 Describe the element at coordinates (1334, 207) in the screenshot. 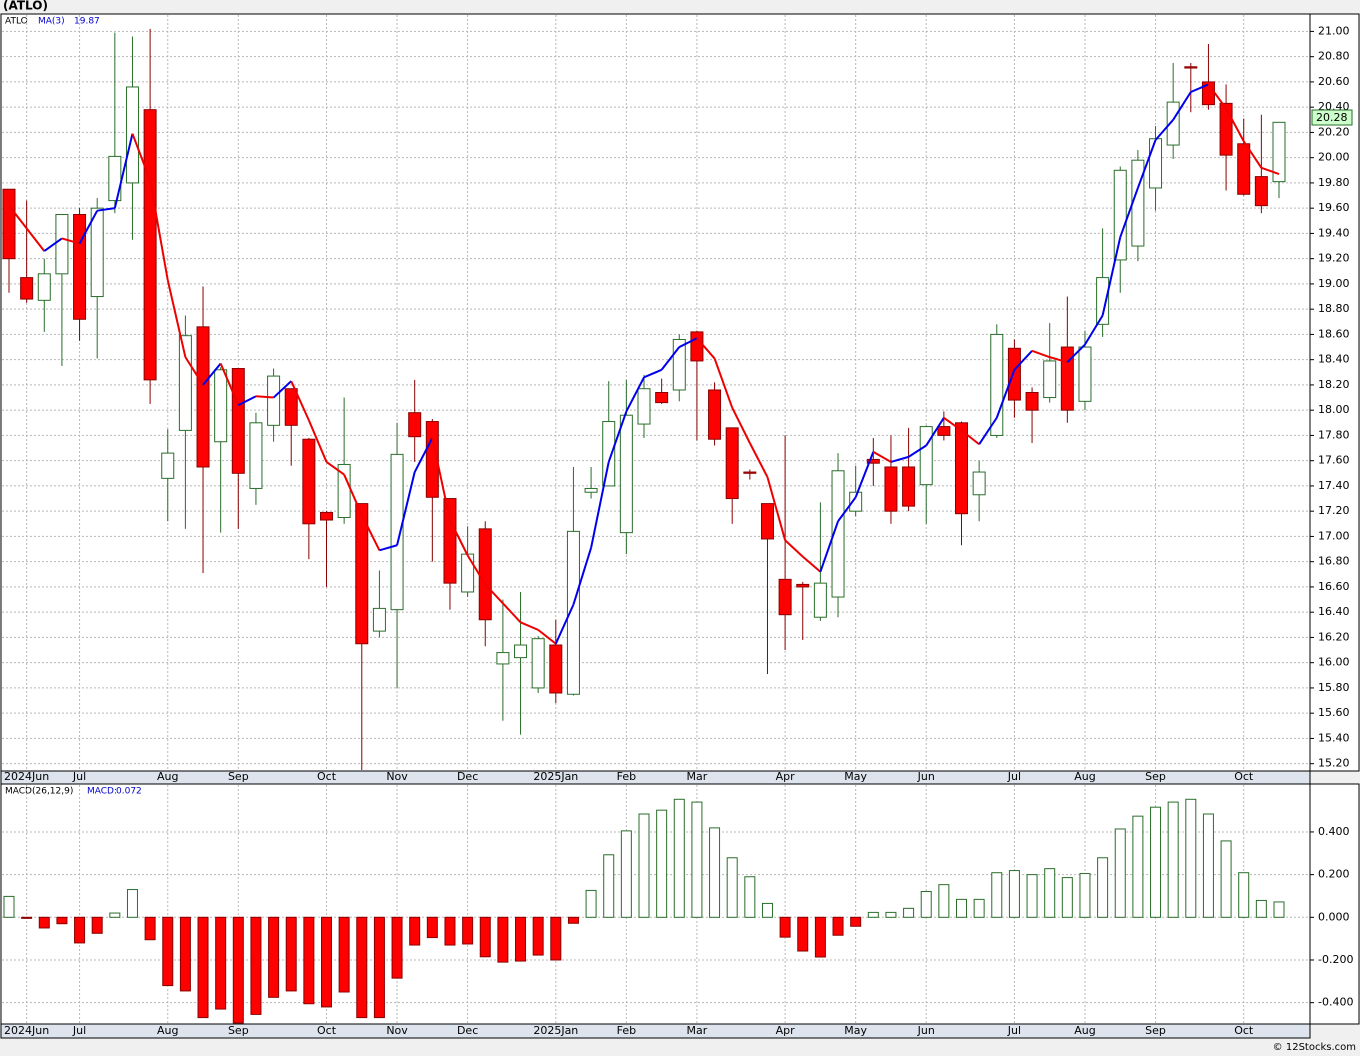

I see `y-tick-label: 19.60` at that location.